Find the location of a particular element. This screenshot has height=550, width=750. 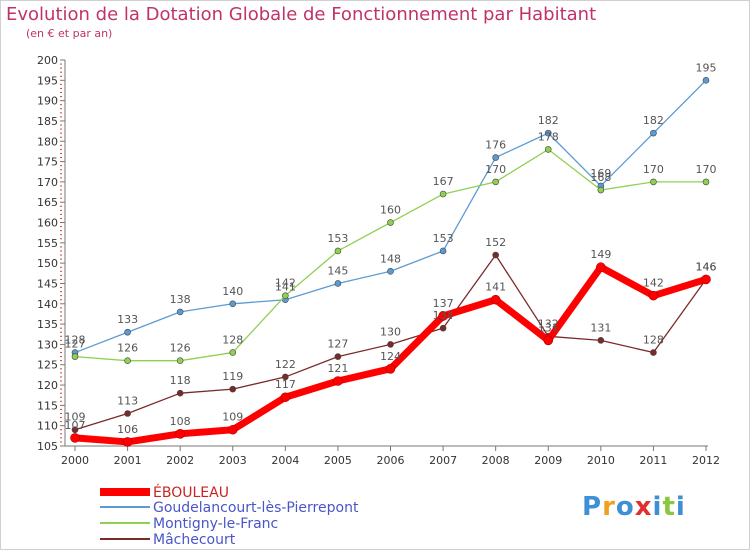

y-tick-label: 140 is located at coordinates (47, 304).